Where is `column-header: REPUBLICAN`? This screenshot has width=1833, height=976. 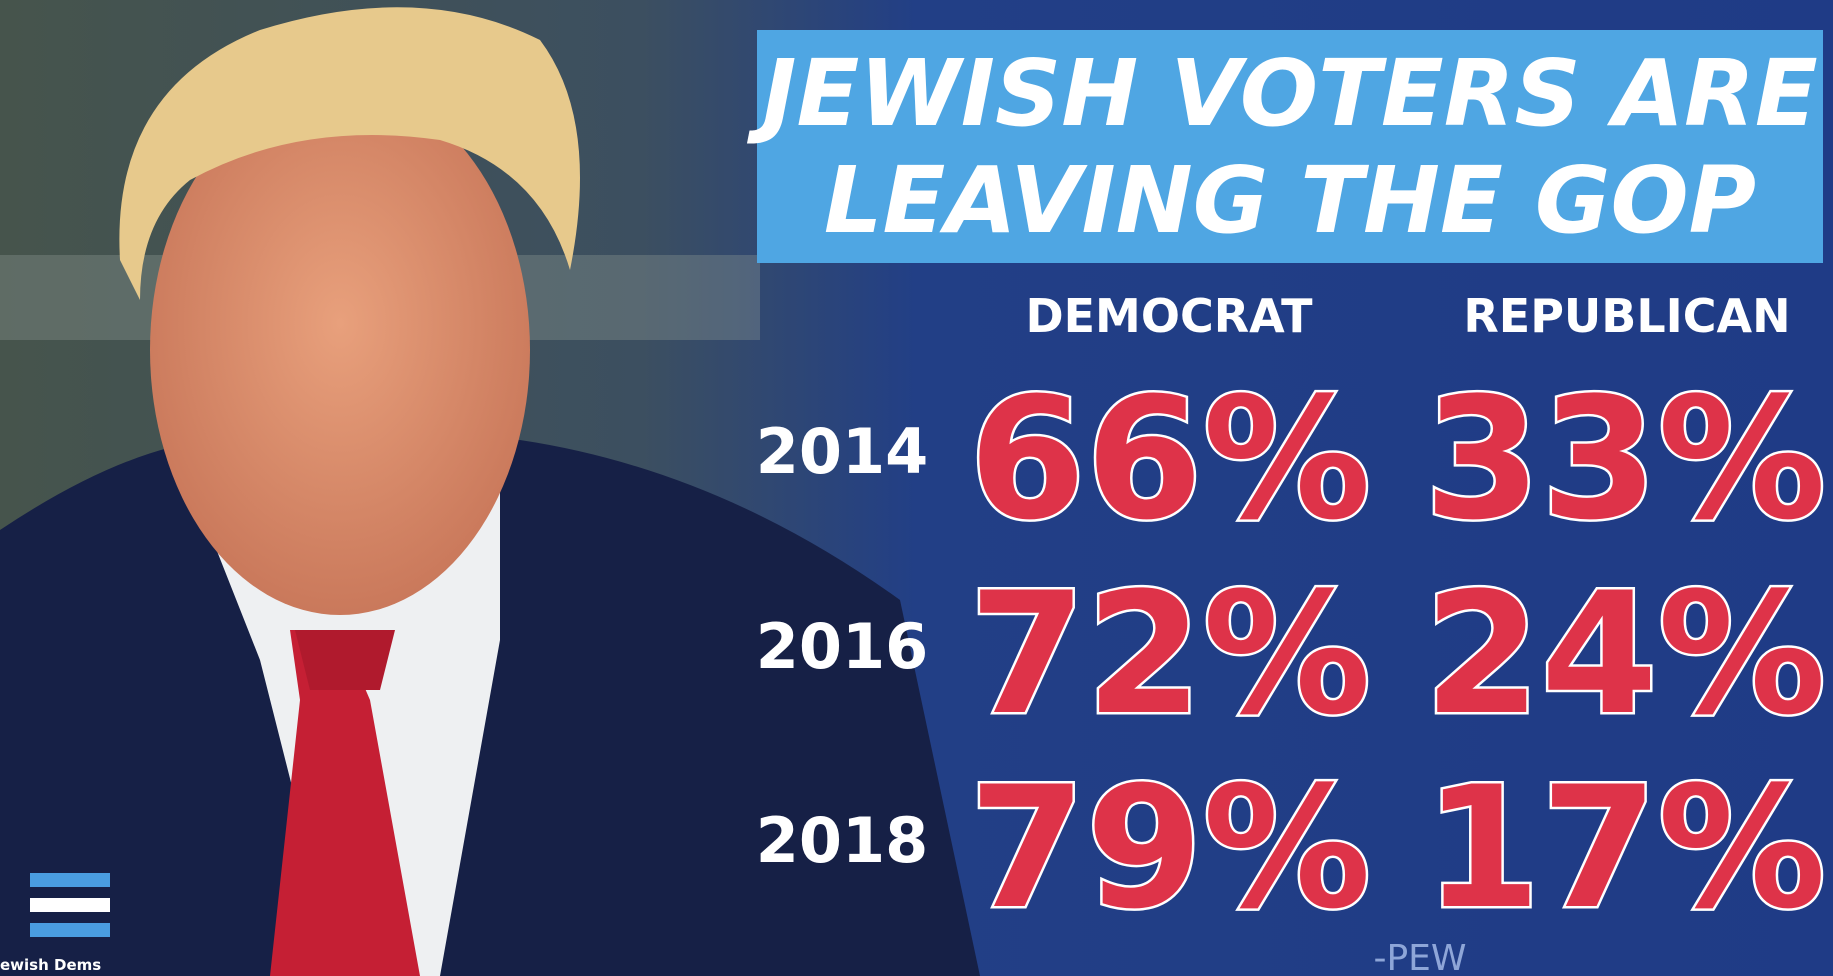
column-header: REPUBLICAN is located at coordinates (1626, 316).